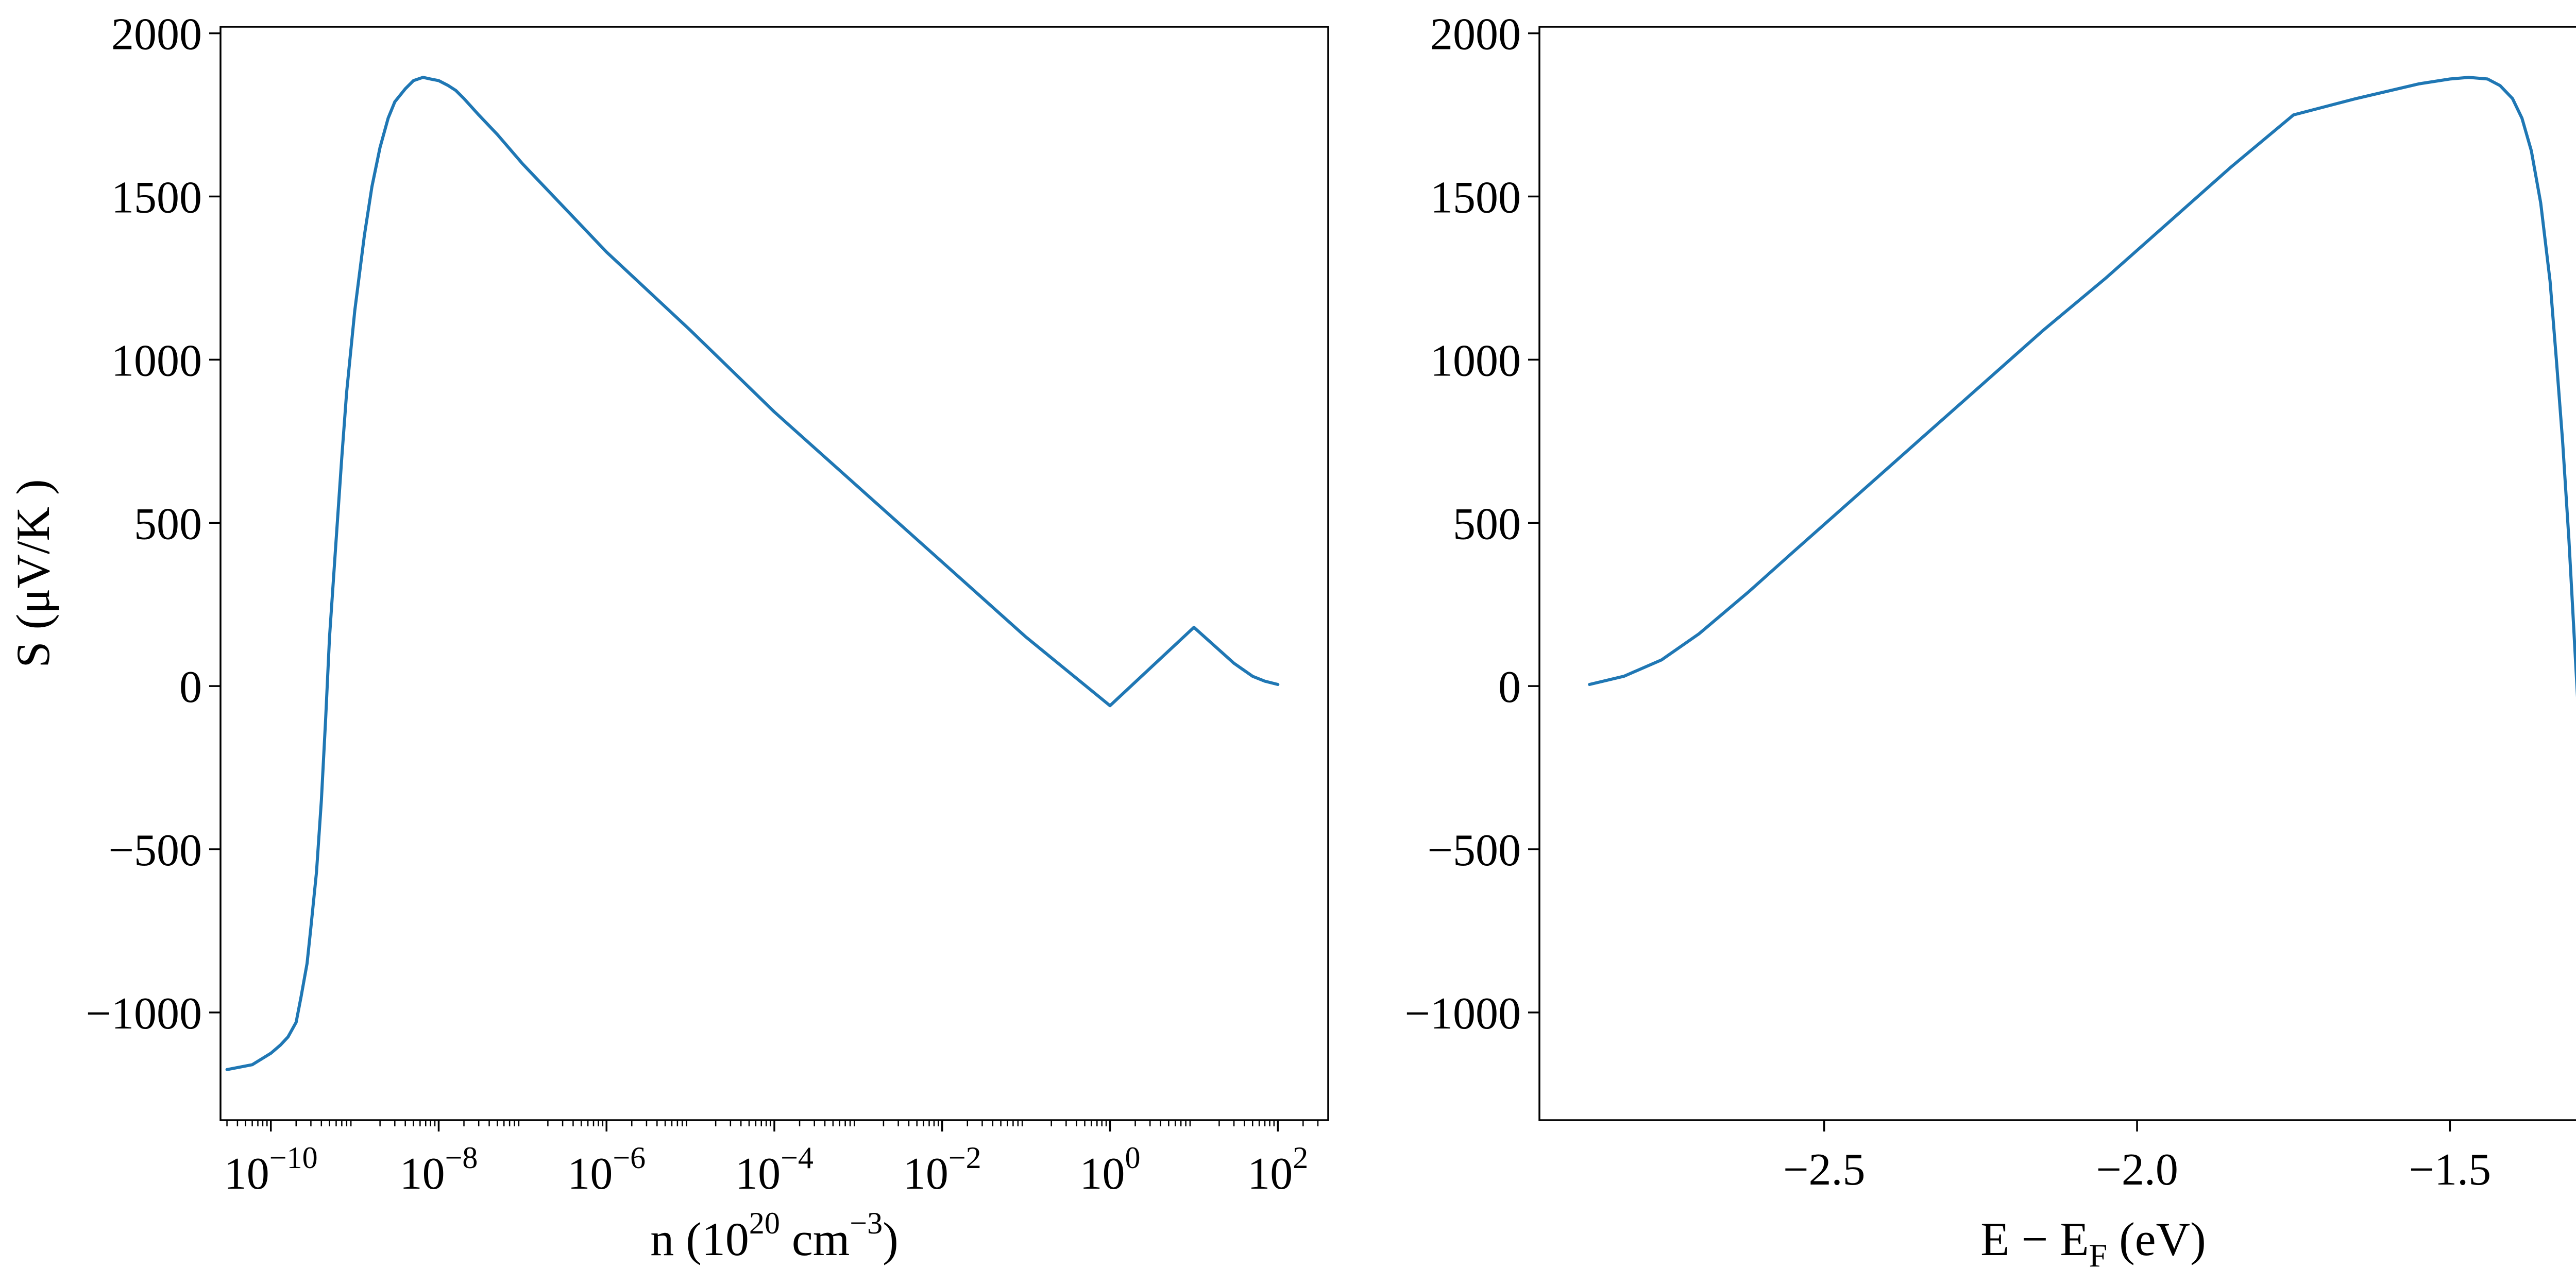 The width and height of the screenshot is (2576, 1286). Describe the element at coordinates (797, 1158) in the screenshot. I see `x-tick-exponent: −4` at that location.